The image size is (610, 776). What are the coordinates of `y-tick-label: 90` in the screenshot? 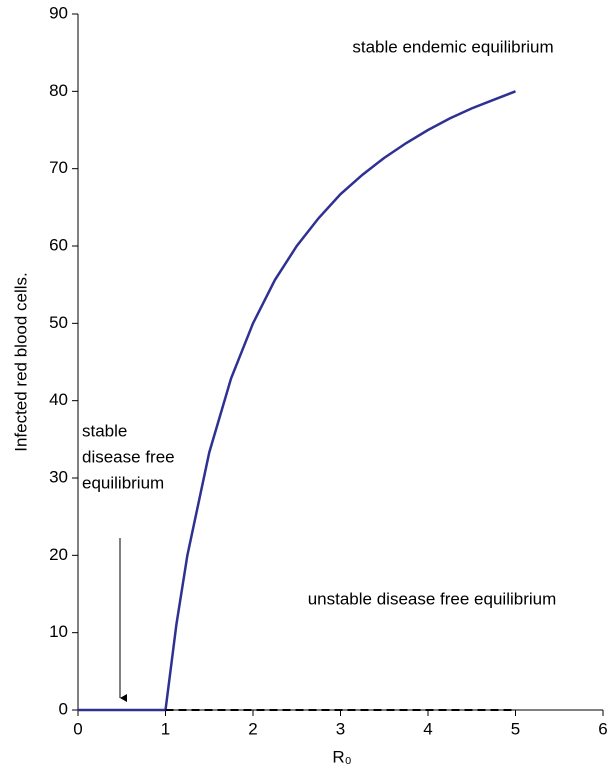 It's located at (58, 12).